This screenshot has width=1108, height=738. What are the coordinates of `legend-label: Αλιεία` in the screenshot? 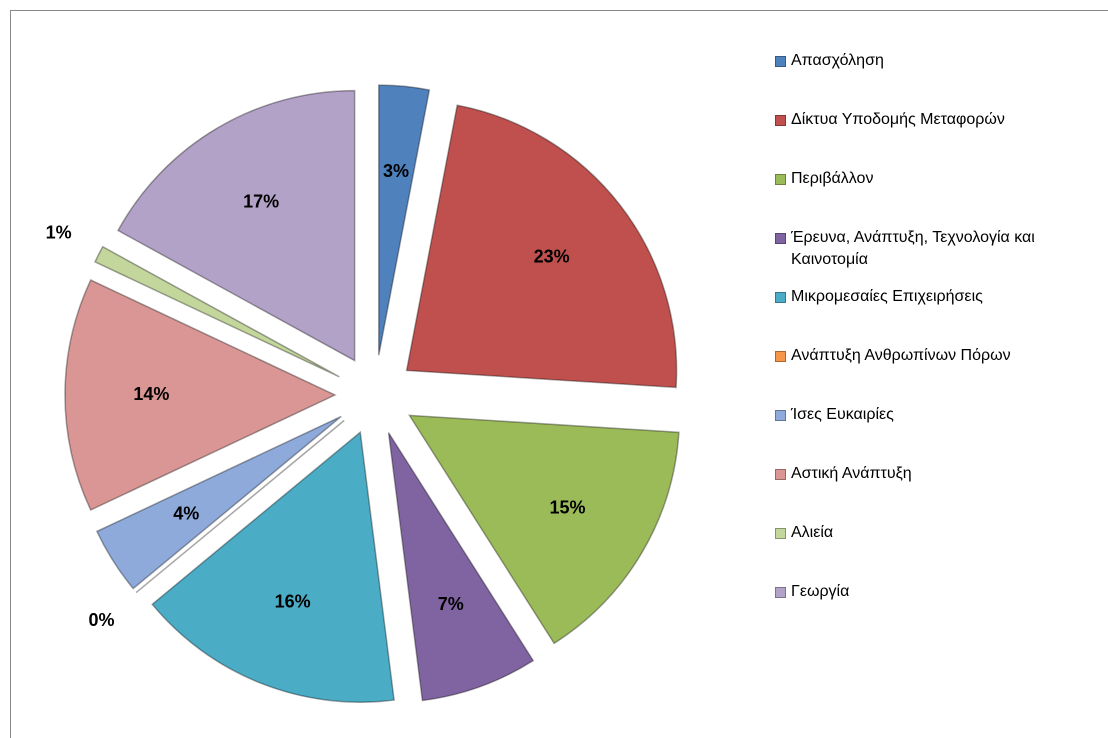 It's located at (812, 532).